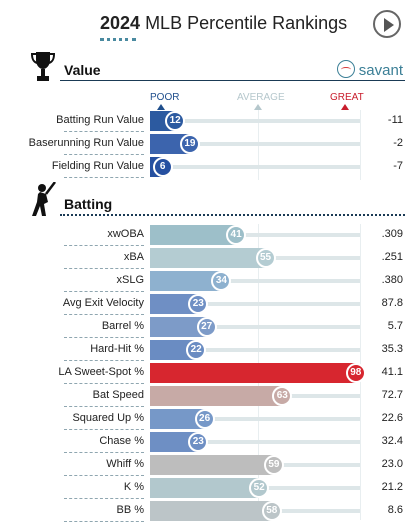 The width and height of the screenshot is (417, 522). I want to click on metric-row: xwOBA 41 .309, so click(208, 235).